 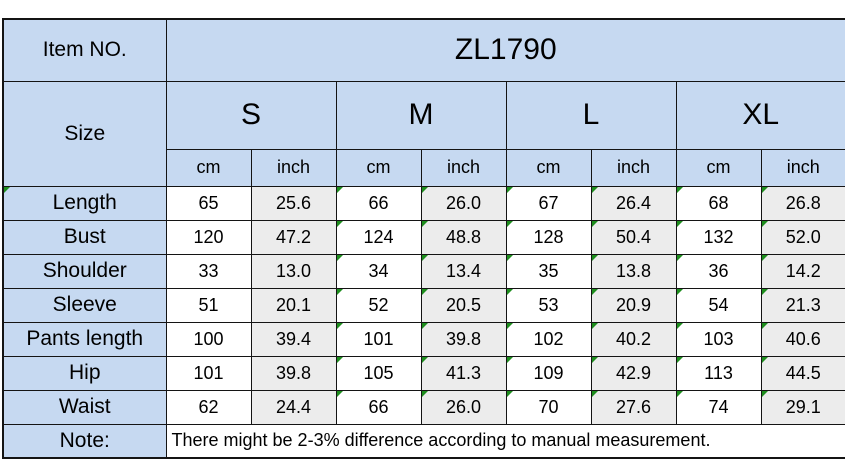 What do you see at coordinates (84, 50) in the screenshot?
I see `item-no-label-cell: Item NO.` at bounding box center [84, 50].